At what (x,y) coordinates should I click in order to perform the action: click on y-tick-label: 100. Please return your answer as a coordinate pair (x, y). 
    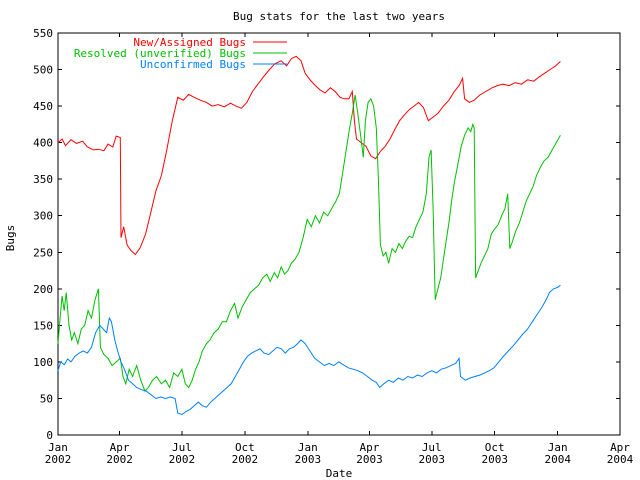
    Looking at the image, I should click on (43, 362).